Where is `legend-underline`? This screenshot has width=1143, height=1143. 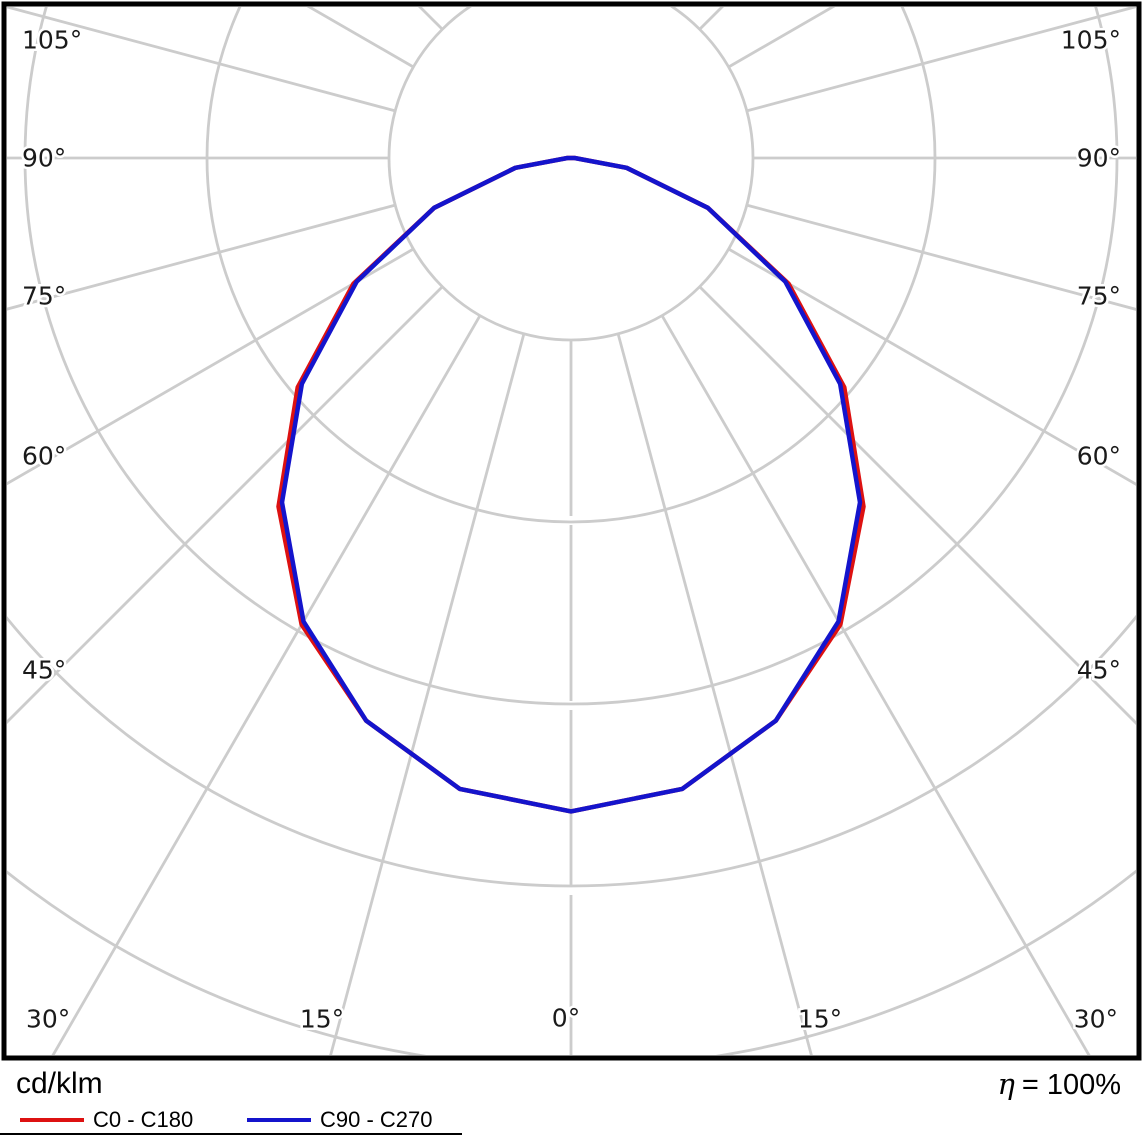 legend-underline is located at coordinates (231, 1134).